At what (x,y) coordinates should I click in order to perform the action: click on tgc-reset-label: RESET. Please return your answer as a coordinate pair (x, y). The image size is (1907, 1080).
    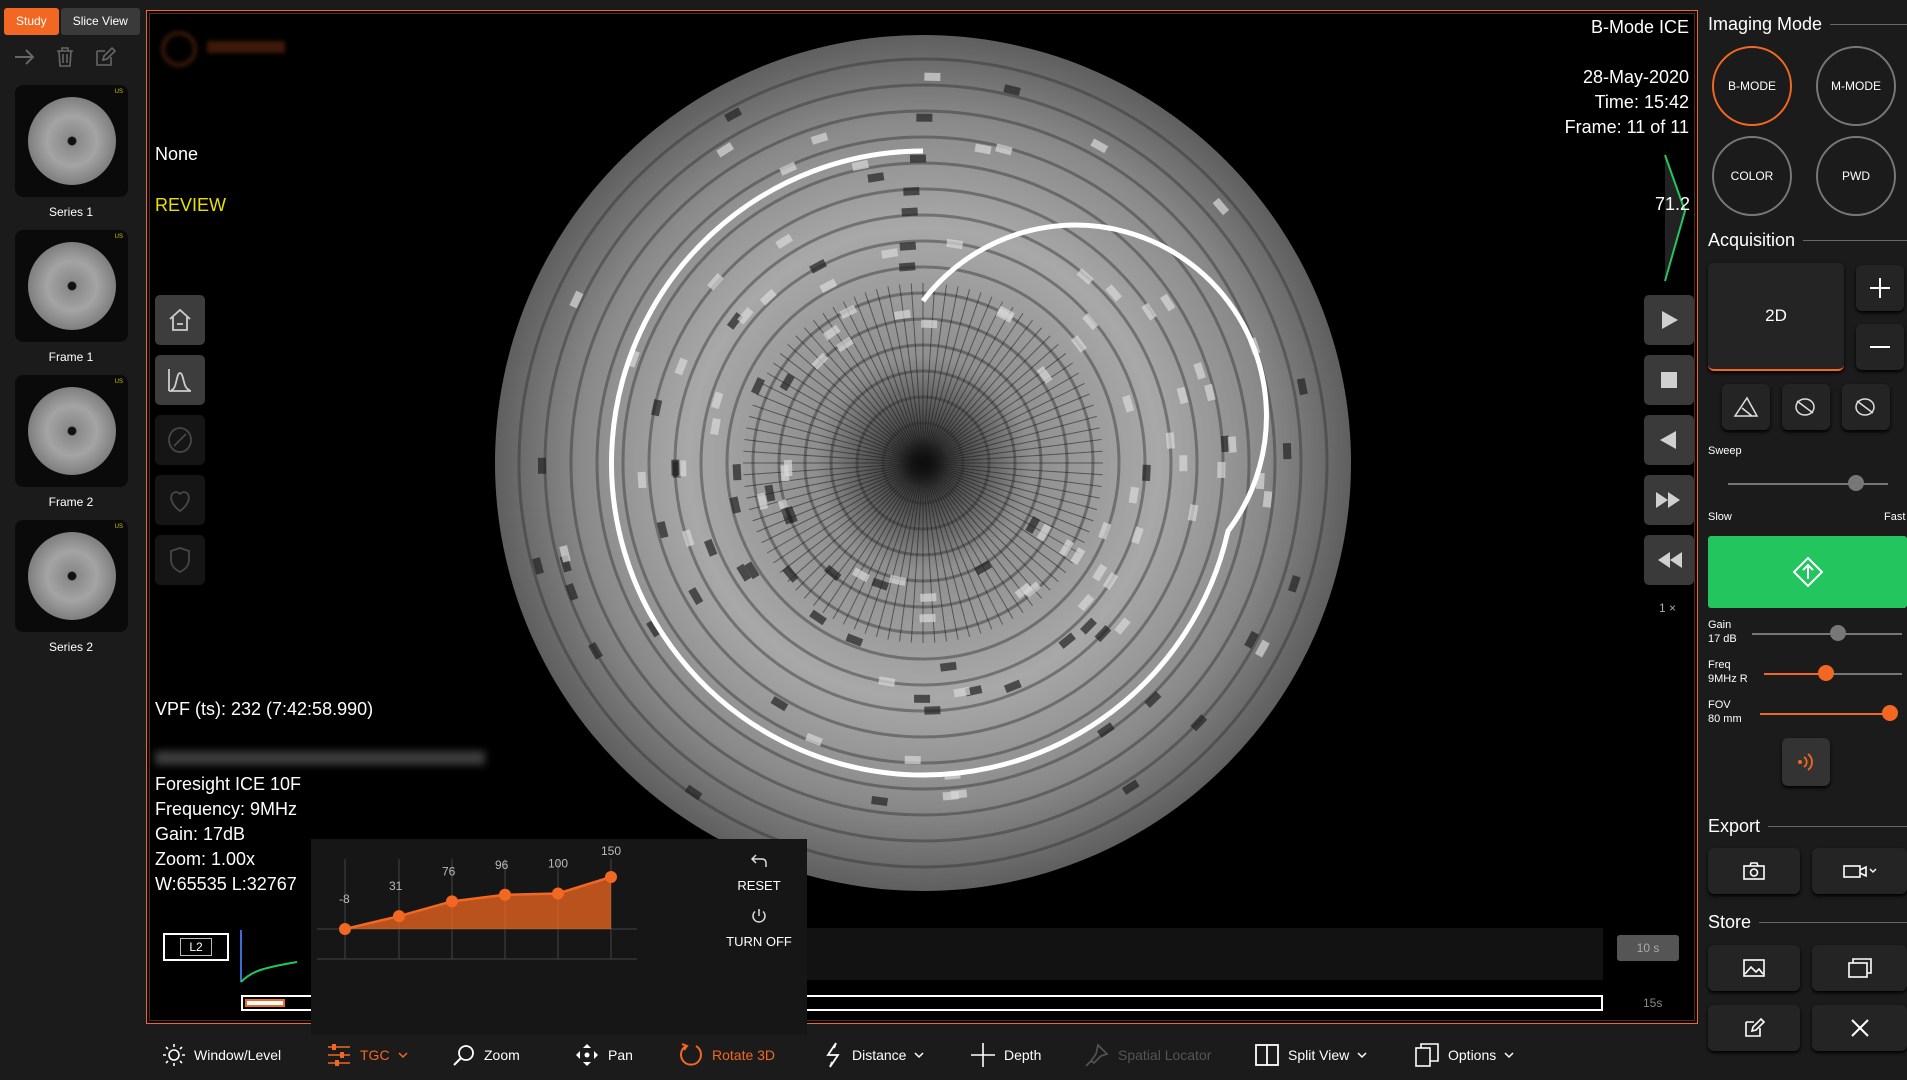
    Looking at the image, I should click on (759, 885).